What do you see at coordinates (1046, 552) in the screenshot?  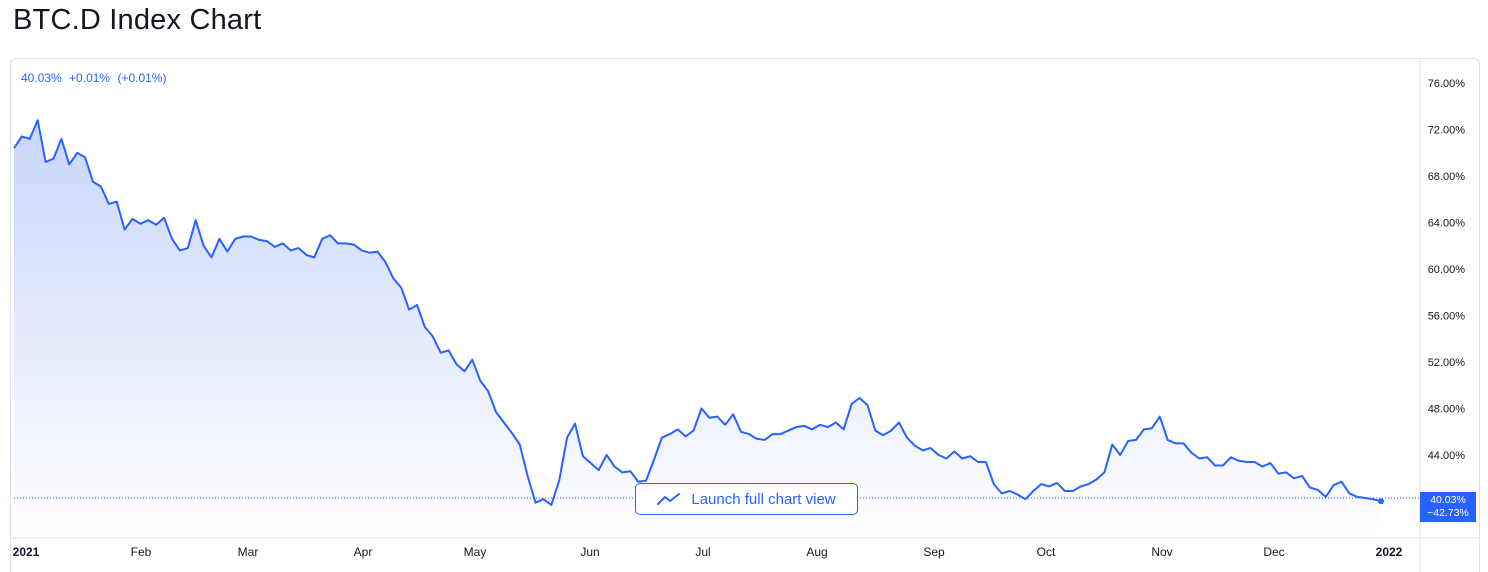 I see `x-tick-label: Oct` at bounding box center [1046, 552].